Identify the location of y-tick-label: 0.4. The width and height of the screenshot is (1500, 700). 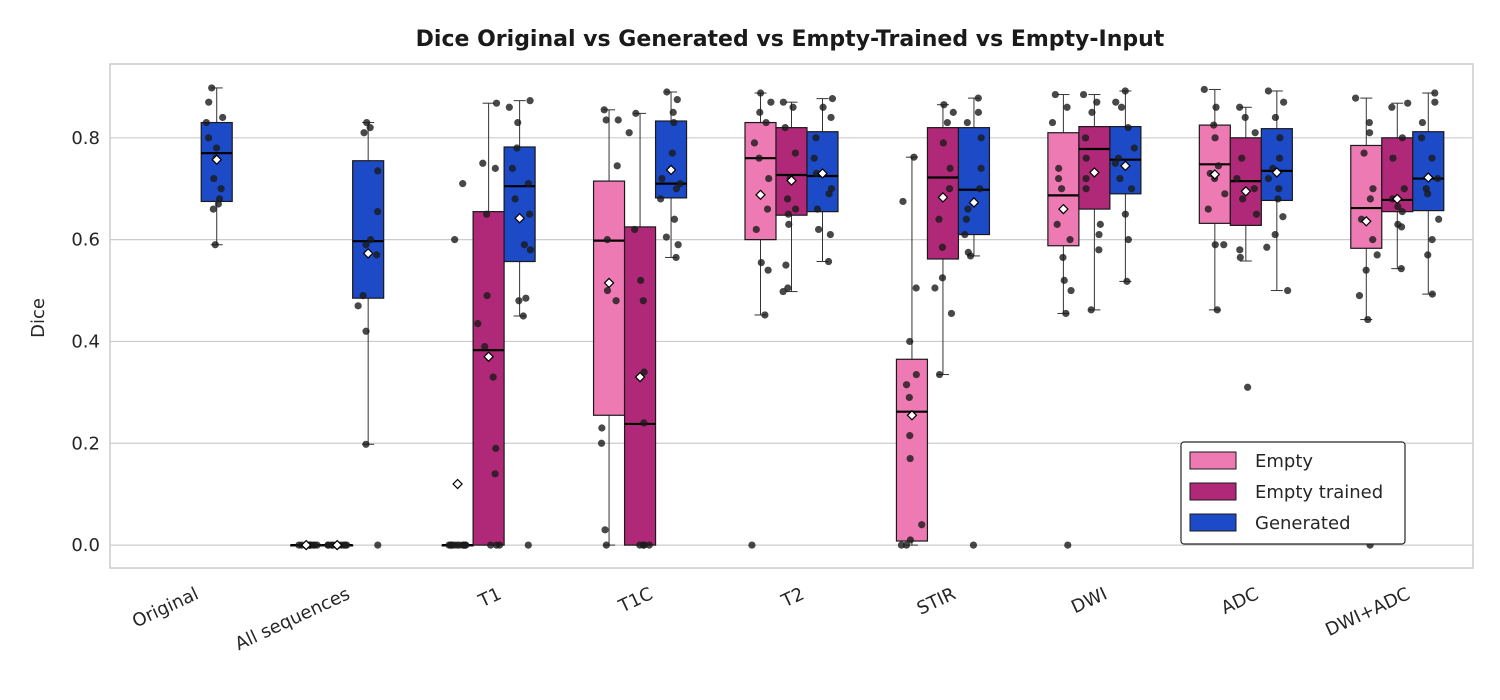
(85, 341).